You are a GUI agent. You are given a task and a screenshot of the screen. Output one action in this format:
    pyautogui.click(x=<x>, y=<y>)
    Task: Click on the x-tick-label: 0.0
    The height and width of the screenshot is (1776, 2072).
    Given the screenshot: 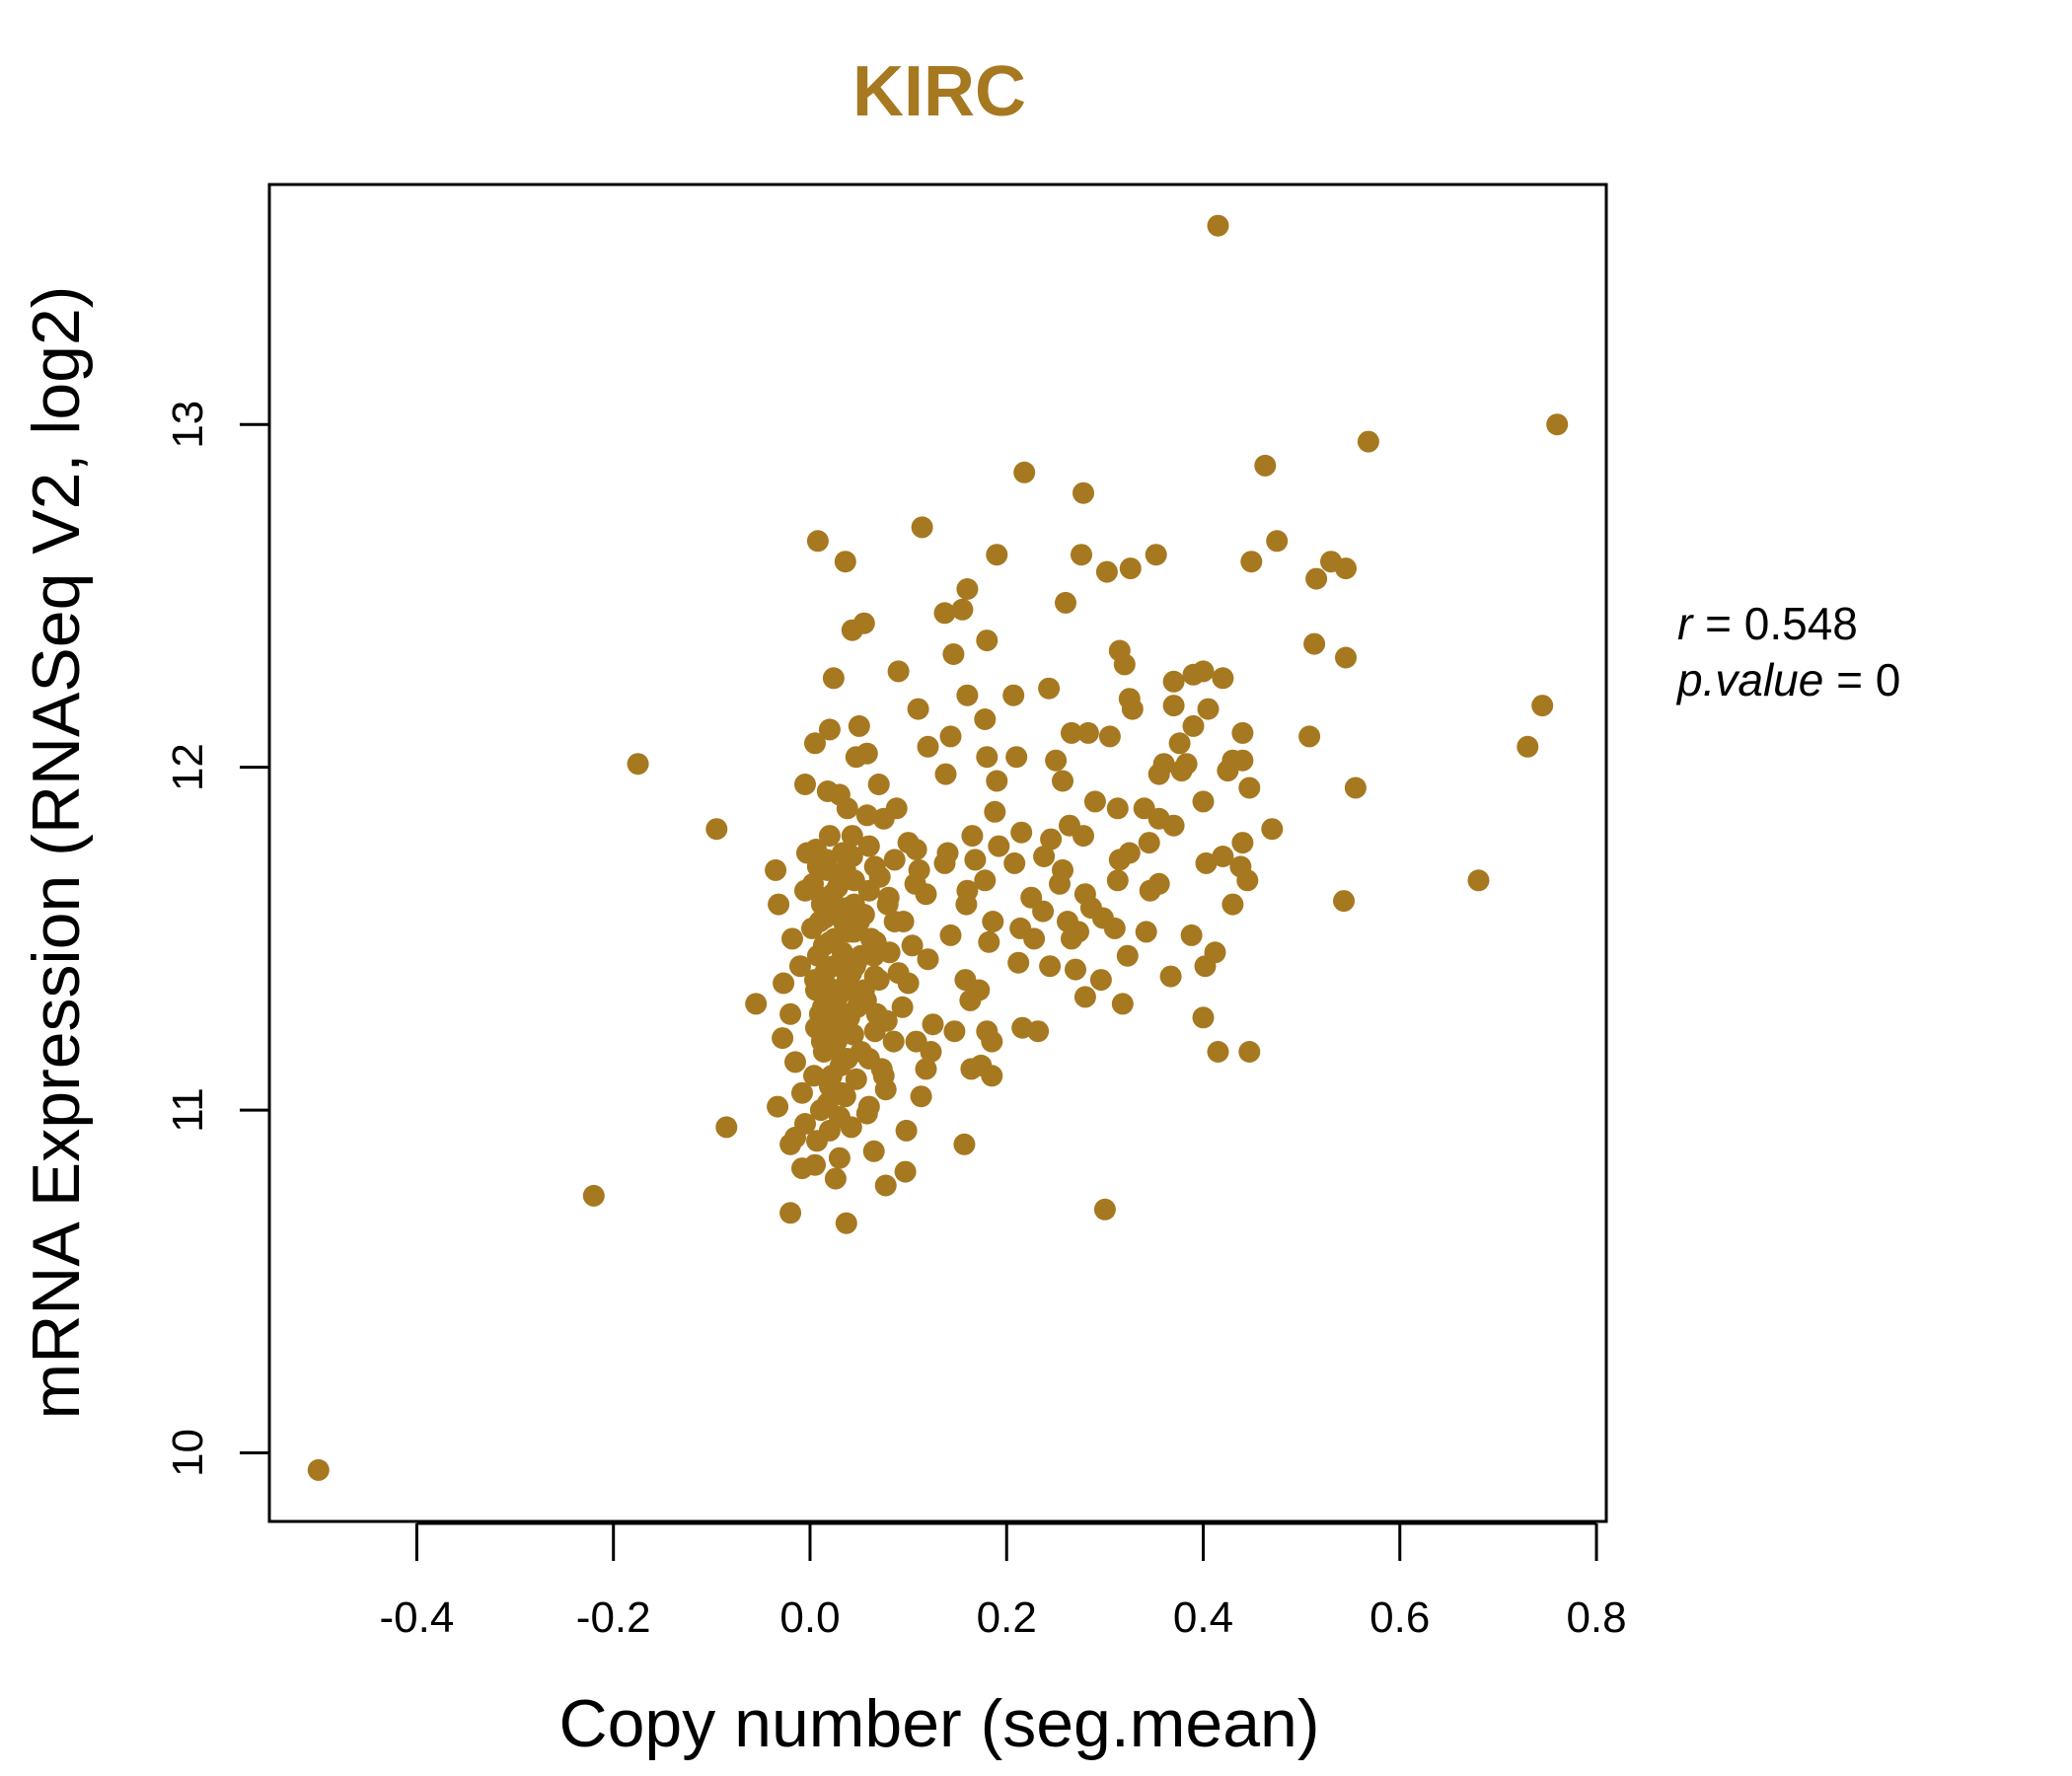 What is the action you would take?
    pyautogui.click(x=810, y=1618)
    